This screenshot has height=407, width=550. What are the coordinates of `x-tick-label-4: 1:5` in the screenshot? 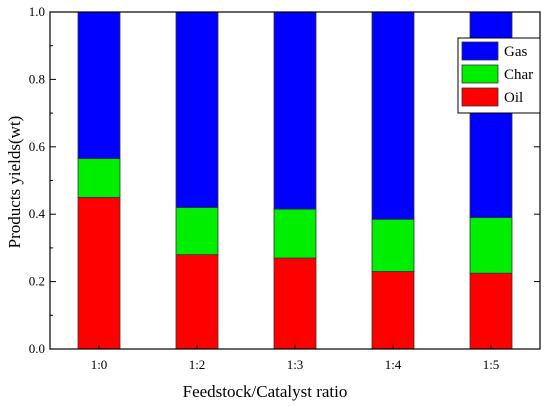 It's located at (491, 364).